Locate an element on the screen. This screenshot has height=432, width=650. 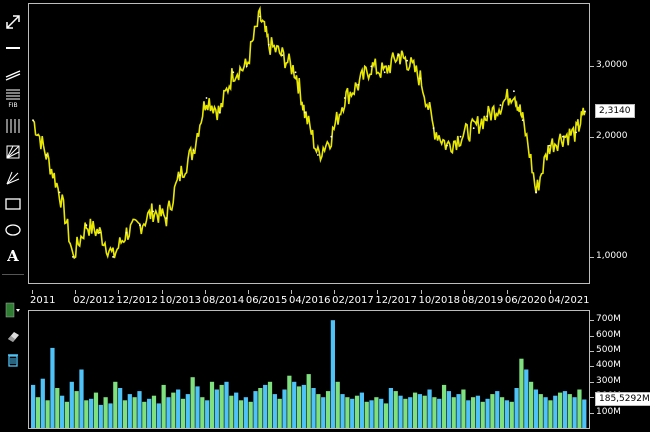
drawing-toolbar: FIB A is located at coordinates (13, 216).